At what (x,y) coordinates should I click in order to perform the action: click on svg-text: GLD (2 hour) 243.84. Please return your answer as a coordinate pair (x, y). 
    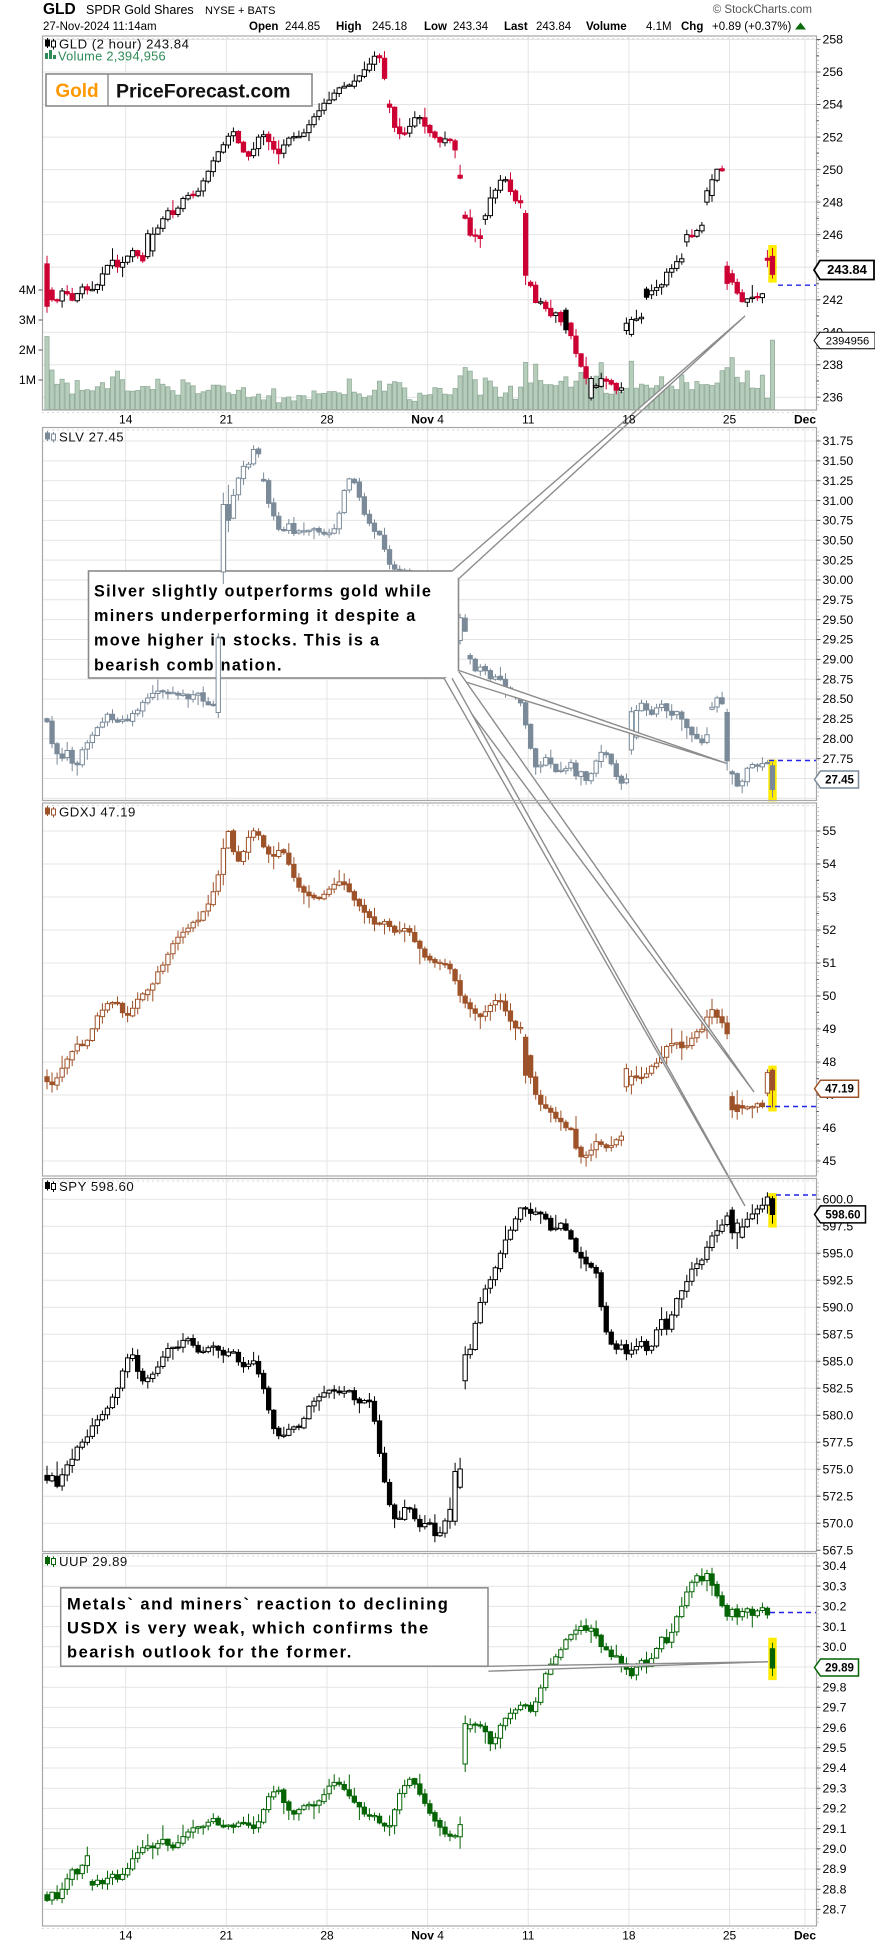
    Looking at the image, I should click on (124, 44).